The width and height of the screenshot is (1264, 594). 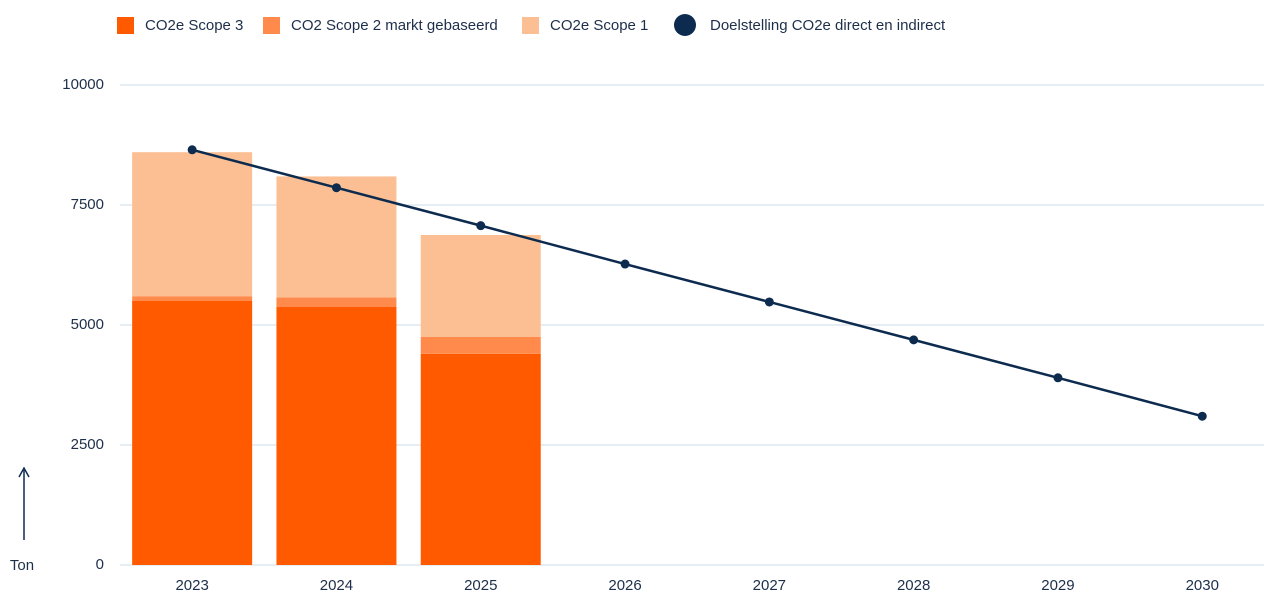 What do you see at coordinates (22, 565) in the screenshot?
I see `y-axis-label: Ton` at bounding box center [22, 565].